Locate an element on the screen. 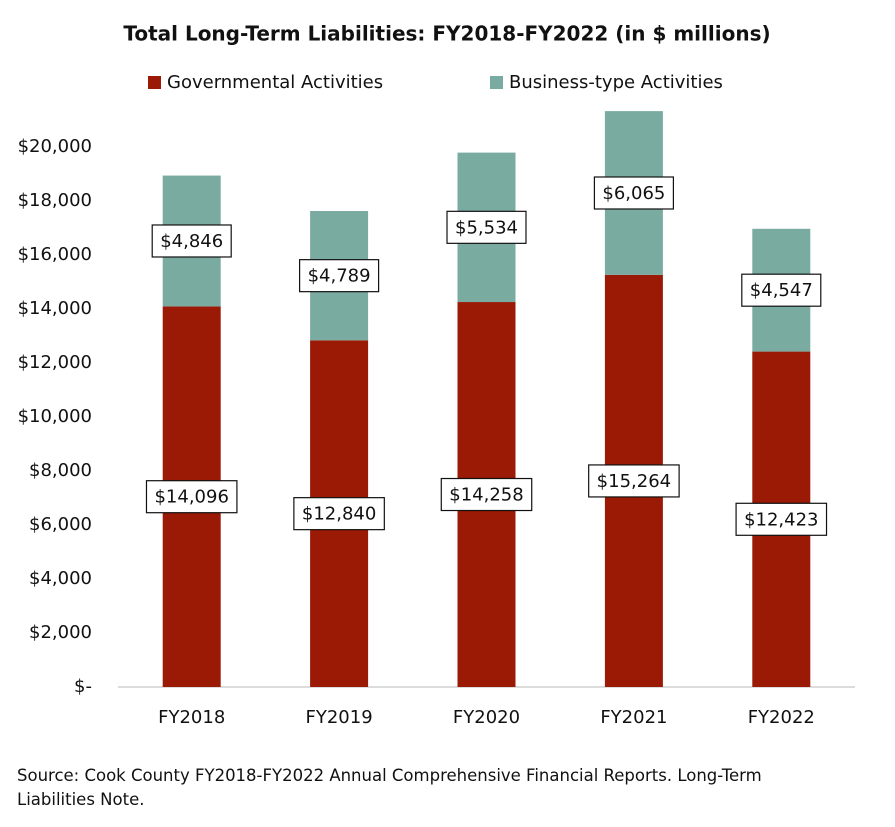  y-tick-label: $14,000 is located at coordinates (55, 308).